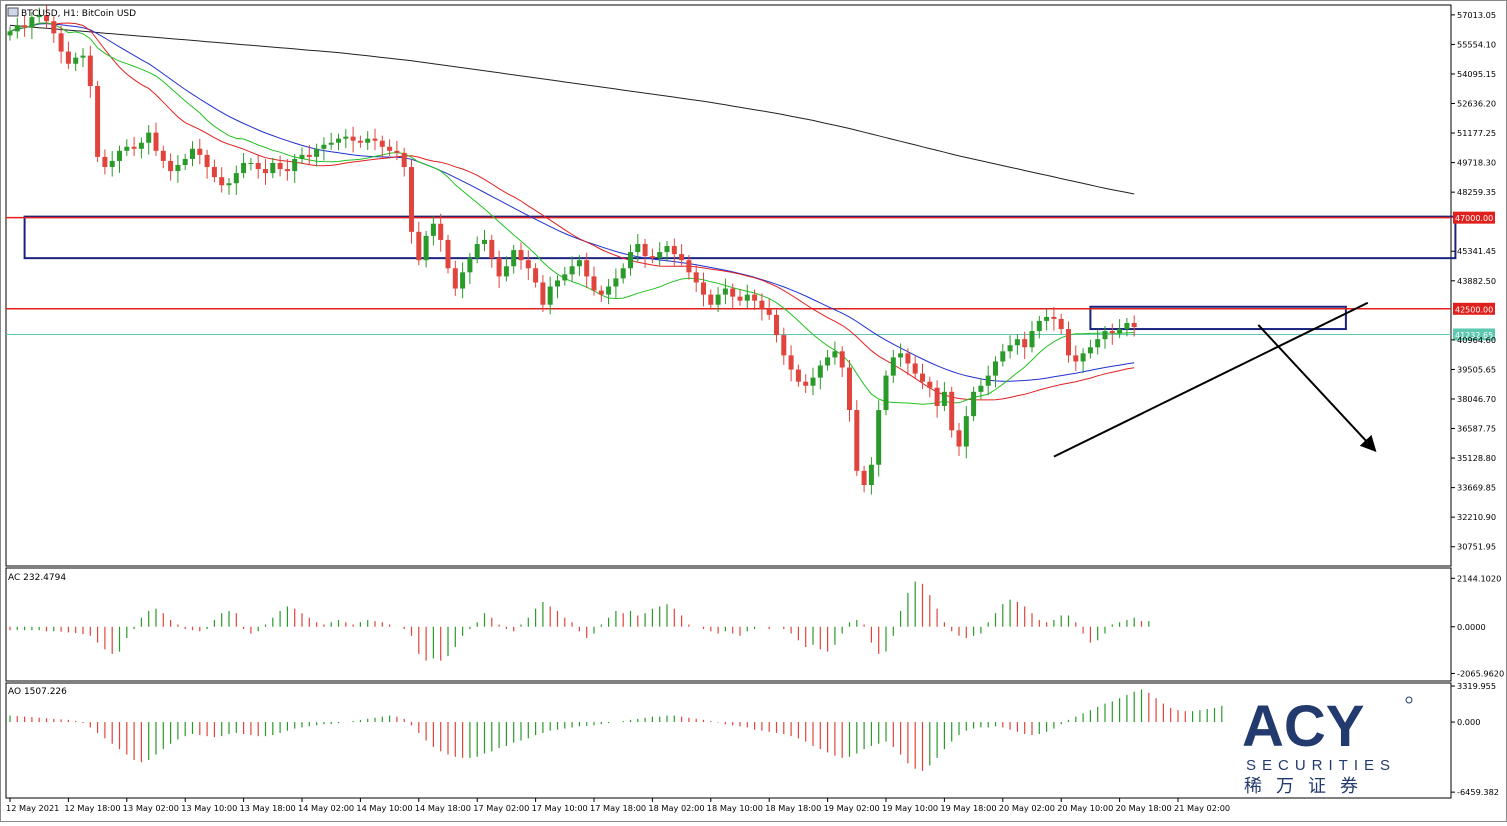 The height and width of the screenshot is (826, 1507). I want to click on time-tick-label: 17 May 10:00, so click(560, 808).